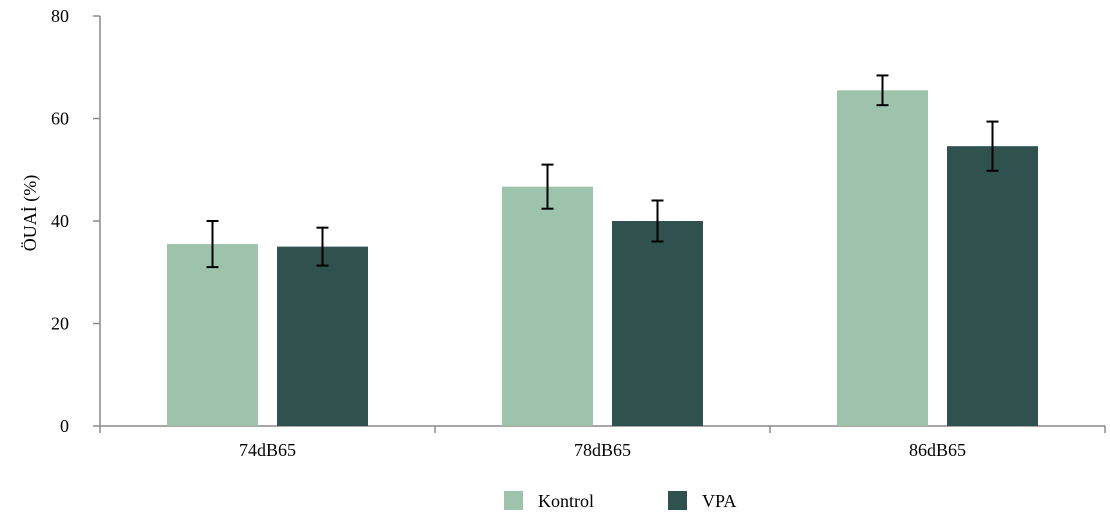 The height and width of the screenshot is (526, 1110). Describe the element at coordinates (60, 221) in the screenshot. I see `y-tick-label: 40` at that location.